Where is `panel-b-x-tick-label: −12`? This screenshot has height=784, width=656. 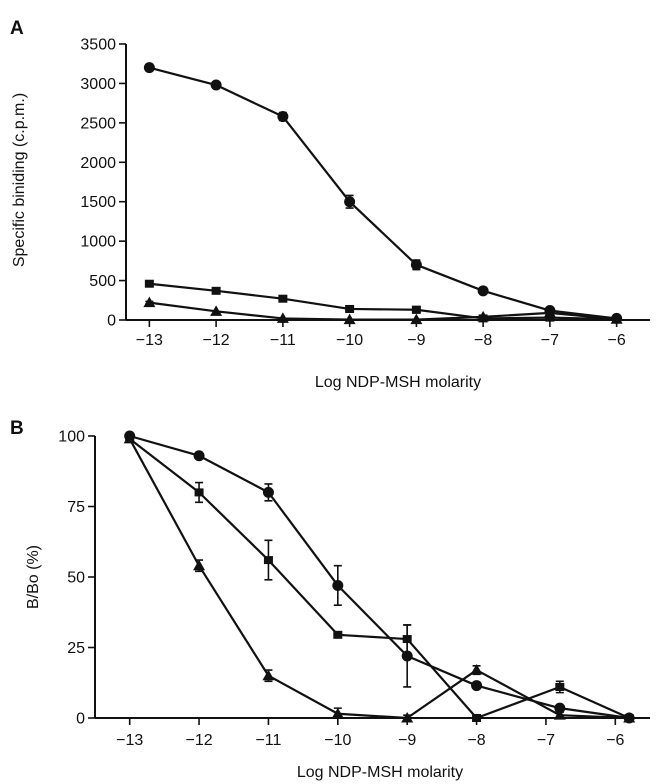 panel-b-x-tick-label: −12 is located at coordinates (198, 740).